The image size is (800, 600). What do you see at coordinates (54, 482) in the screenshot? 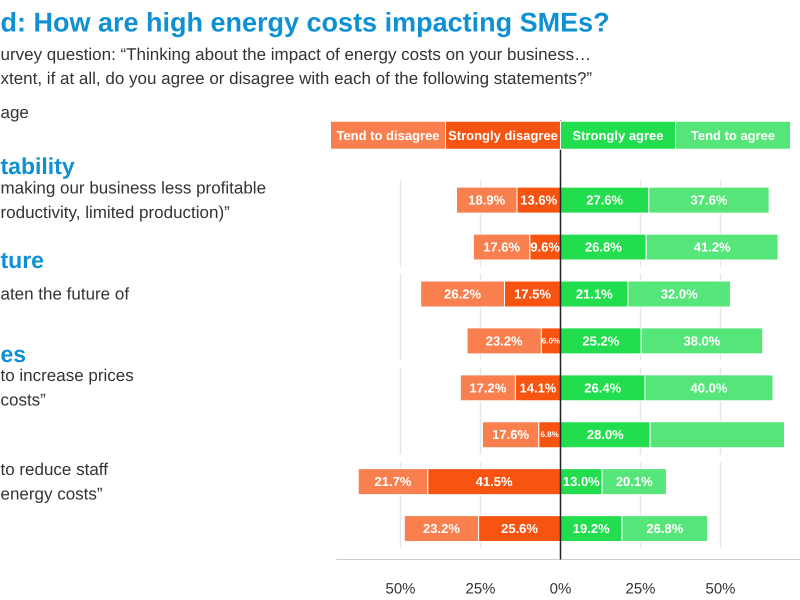
I see `y-tick-label: to reduce staff energy costs”` at bounding box center [54, 482].